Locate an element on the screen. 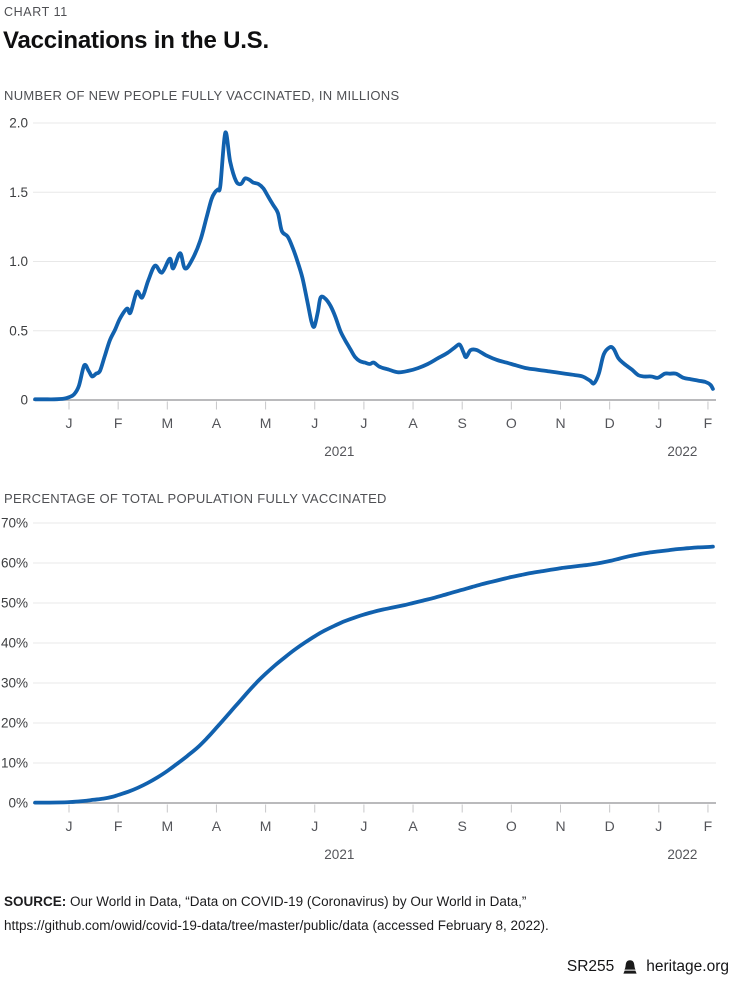 This screenshot has height=983, width=734. y-tick-label: 0.5 is located at coordinates (18, 330).